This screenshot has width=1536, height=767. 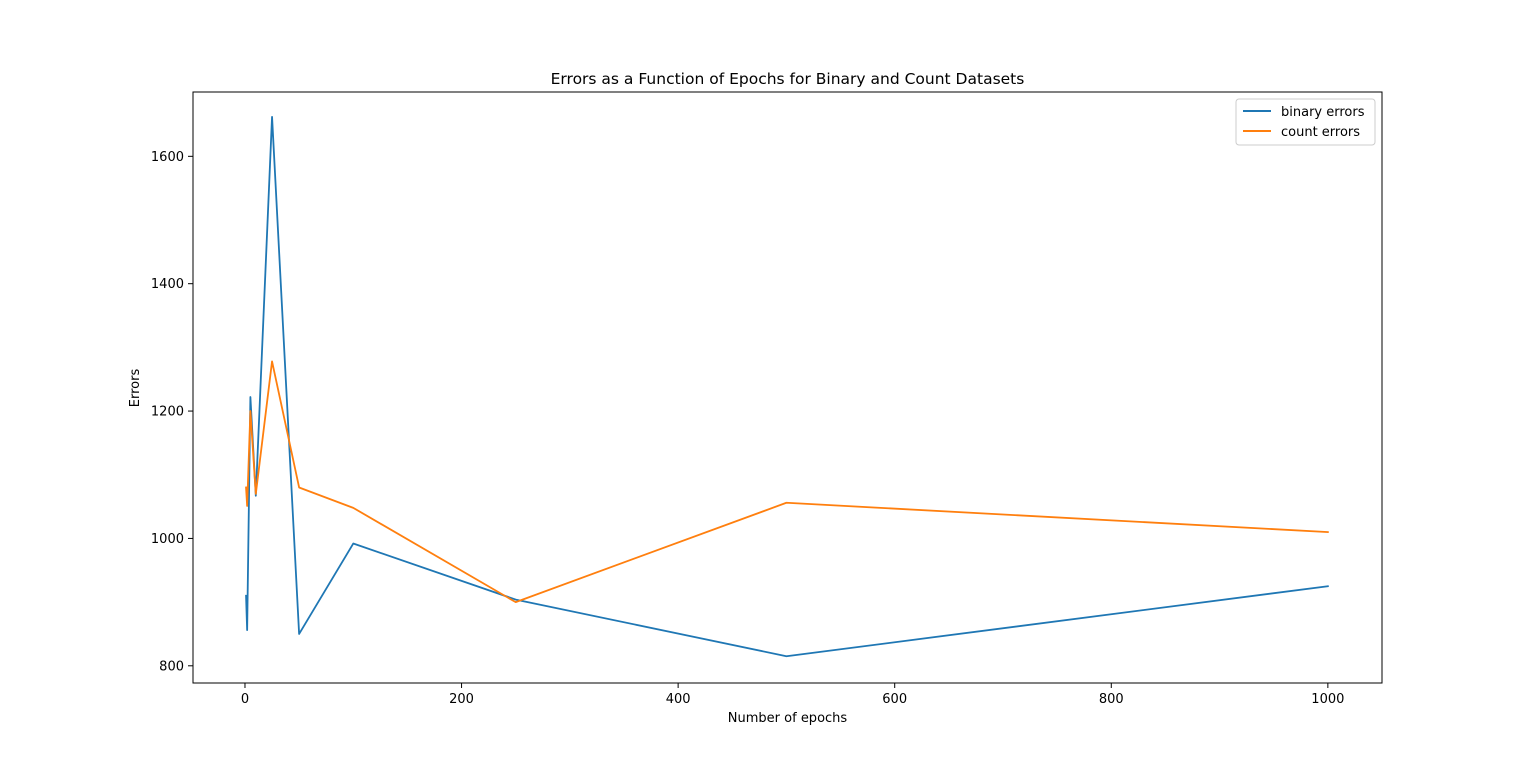 What do you see at coordinates (167, 157) in the screenshot?
I see `y-tick-label: 1600` at bounding box center [167, 157].